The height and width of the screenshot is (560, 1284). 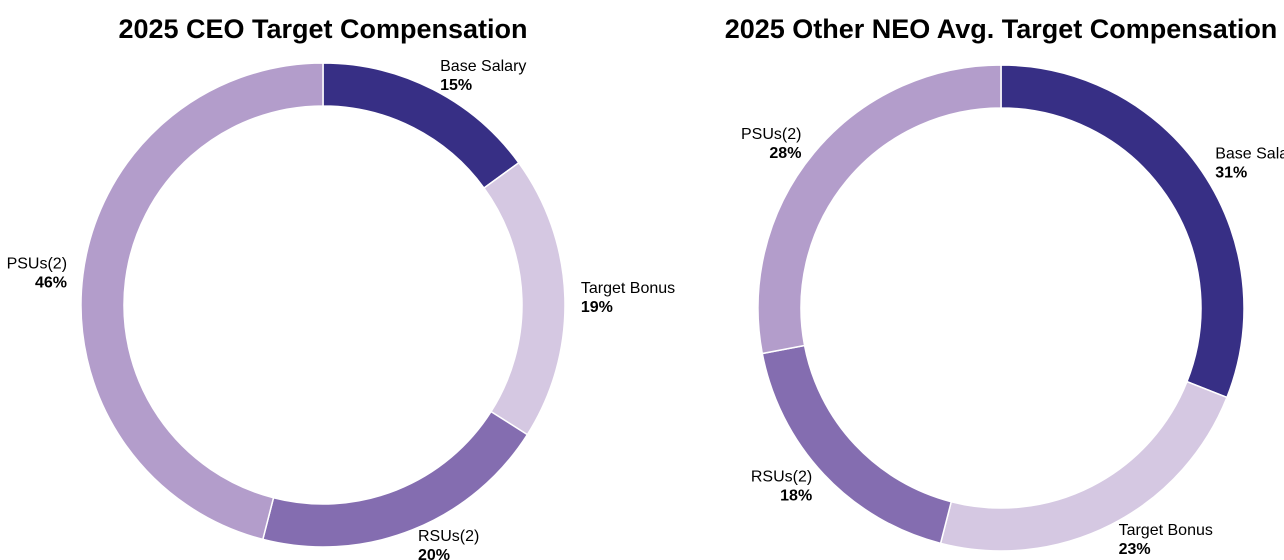 I want to click on segment-value: 19%, so click(x=597, y=307).